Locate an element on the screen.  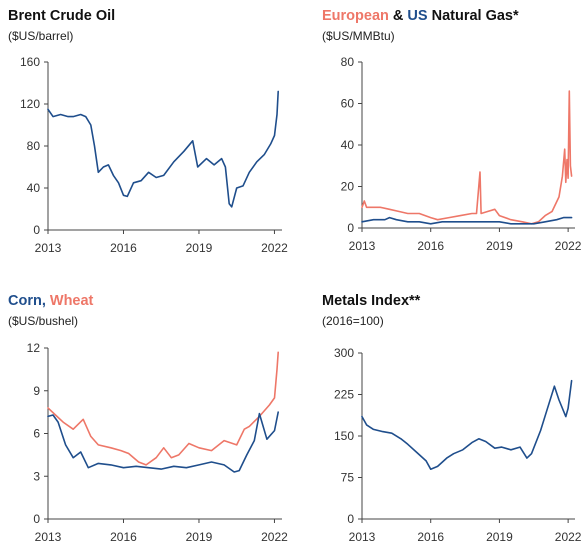
chart-title-part: Natural Gas* is located at coordinates (473, 16).